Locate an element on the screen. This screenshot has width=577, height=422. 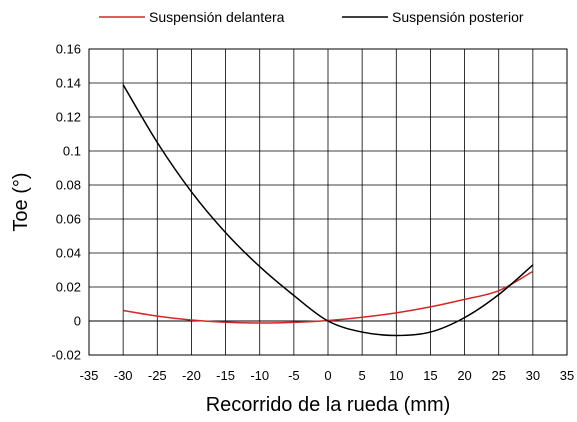
y-tick-label: 0.1 is located at coordinates (72, 151).